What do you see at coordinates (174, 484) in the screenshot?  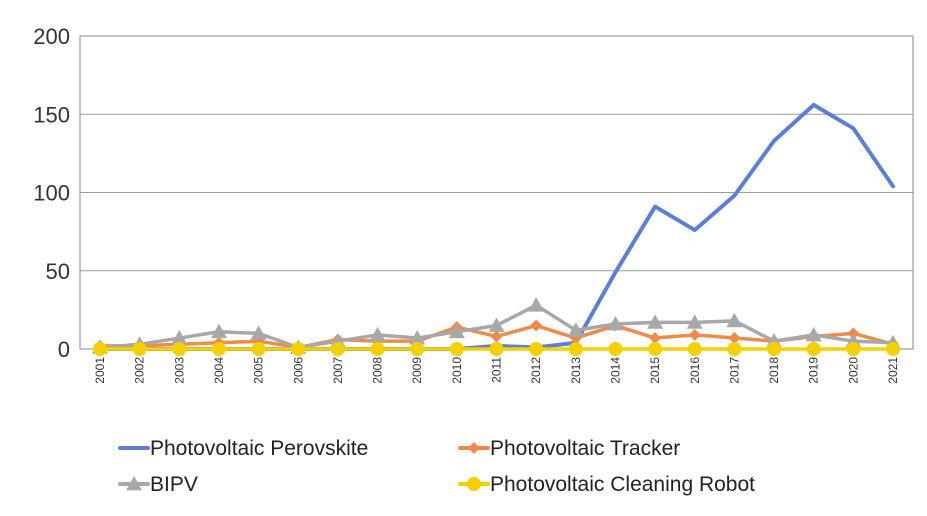 I see `legend-label-bipv: BIPV` at bounding box center [174, 484].